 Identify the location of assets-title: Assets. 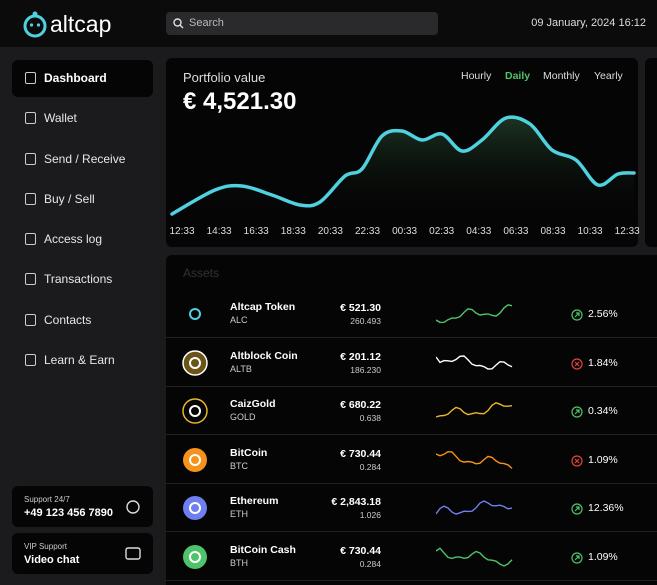
(201, 273).